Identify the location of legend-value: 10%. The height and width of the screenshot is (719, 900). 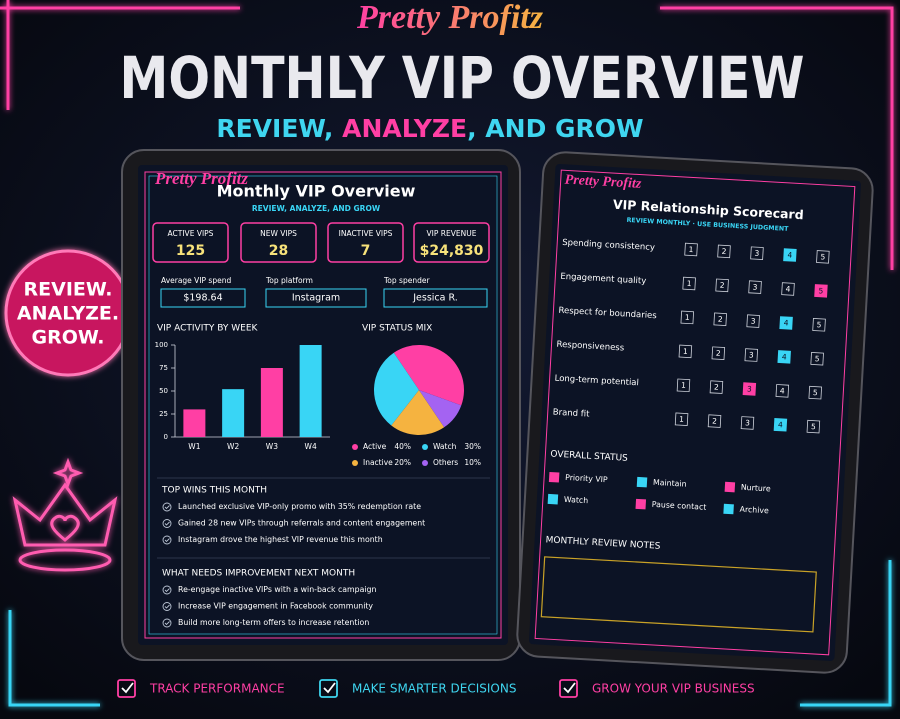
(472, 462).